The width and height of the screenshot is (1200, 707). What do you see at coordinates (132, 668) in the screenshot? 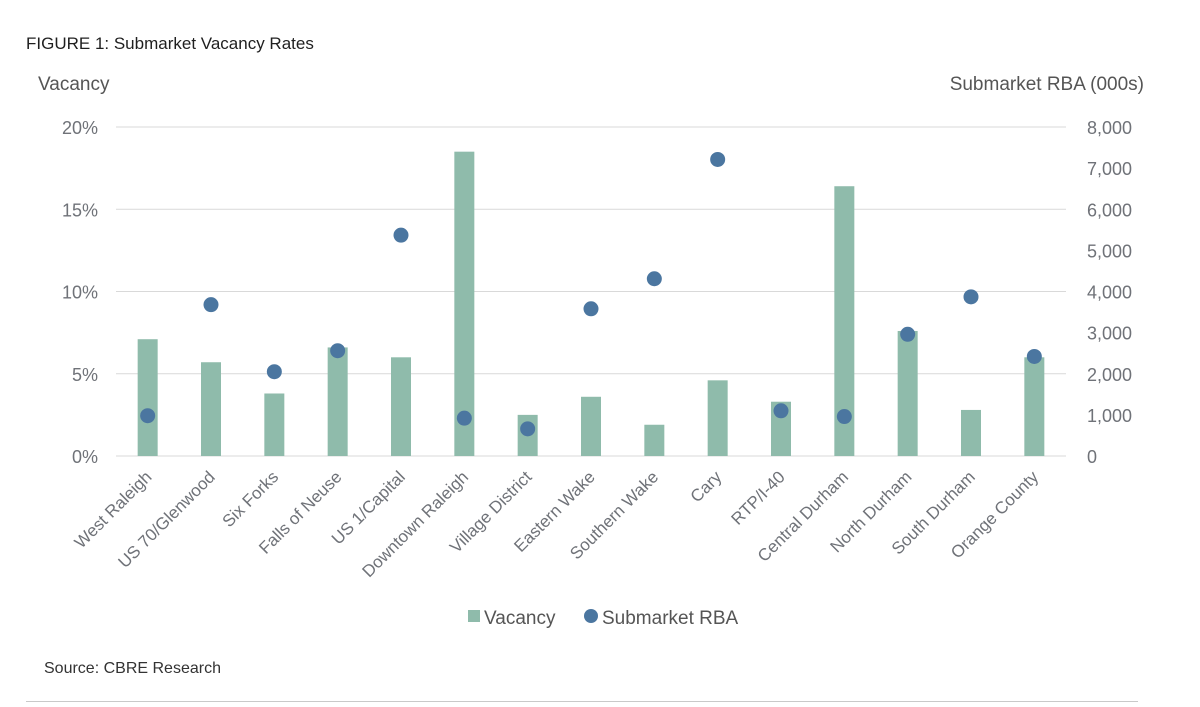
I see `source-note: Source: CBRE Research` at bounding box center [132, 668].